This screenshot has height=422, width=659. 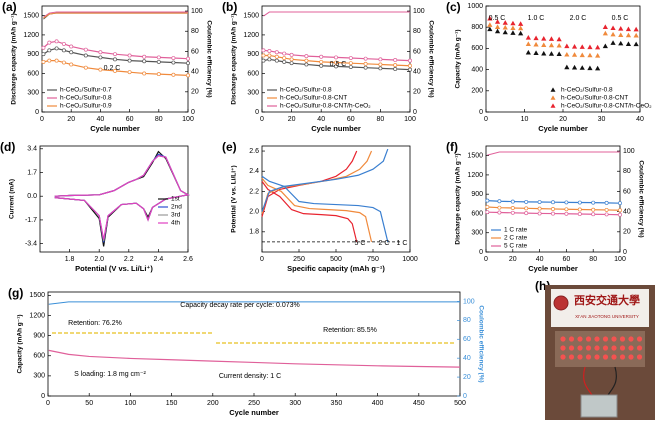 I want to click on y2-tick-label: 60, so click(x=195, y=51).